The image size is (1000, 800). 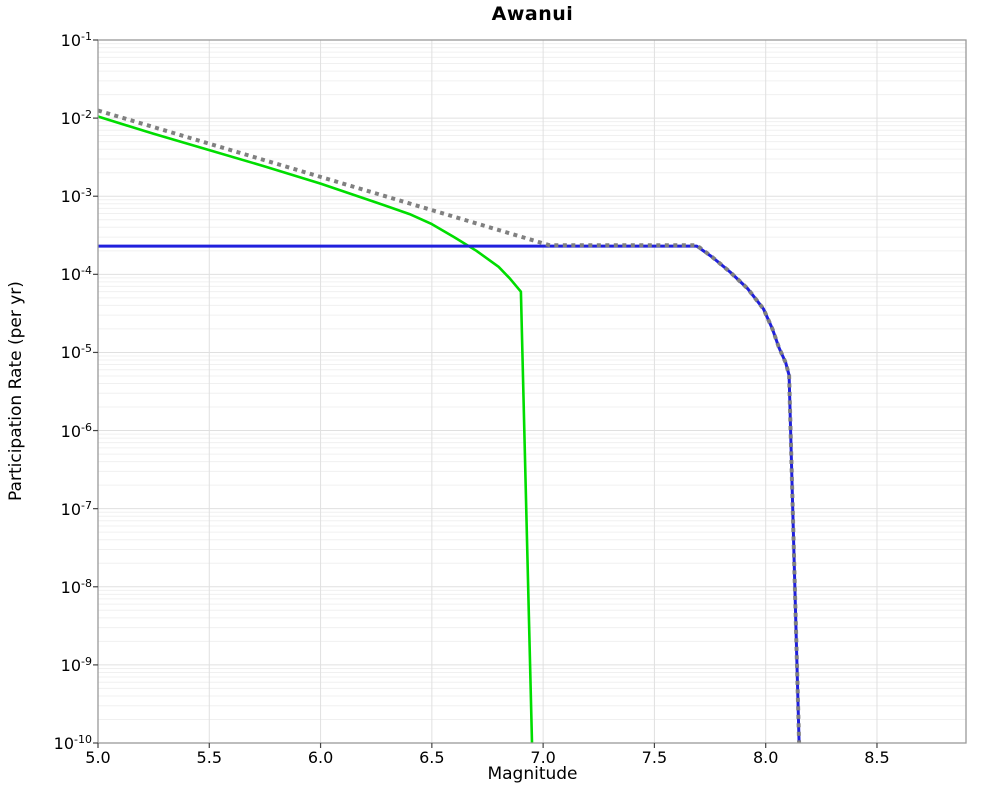 What do you see at coordinates (76, 274) in the screenshot?
I see `y-tick-label: 10⁻⁴` at bounding box center [76, 274].